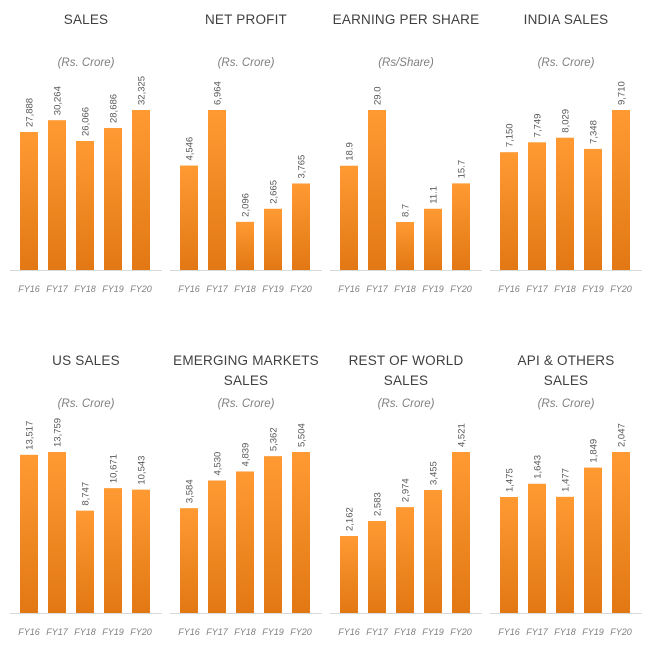  What do you see at coordinates (406, 190) in the screenshot?
I see `bar-chart: 18.9 FY16 29.0 FY17 8.7 FY18 11.1 FY19 15.7 FY20` at bounding box center [406, 190].